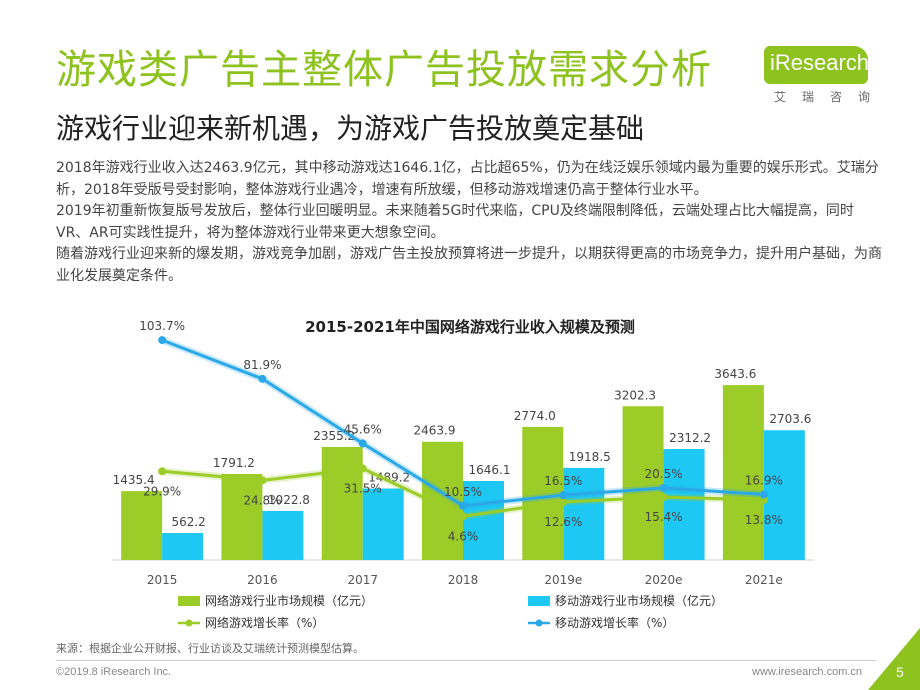 The height and width of the screenshot is (690, 920). Describe the element at coordinates (363, 429) in the screenshot. I see `line-mobile-data-label: 45.6%` at that location.